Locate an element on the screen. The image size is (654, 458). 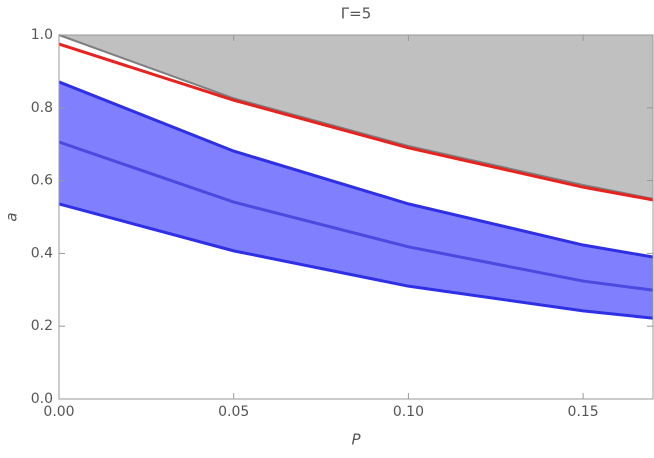
y-tick-label: 0.4 is located at coordinates (42, 253).